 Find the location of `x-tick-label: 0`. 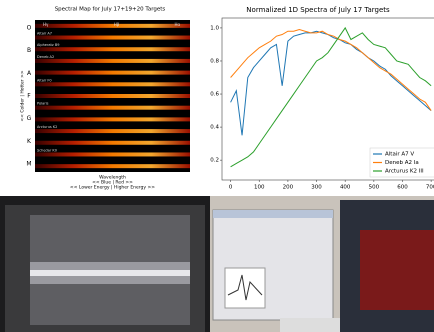

x-tick-label: 0 is located at coordinates (231, 188).